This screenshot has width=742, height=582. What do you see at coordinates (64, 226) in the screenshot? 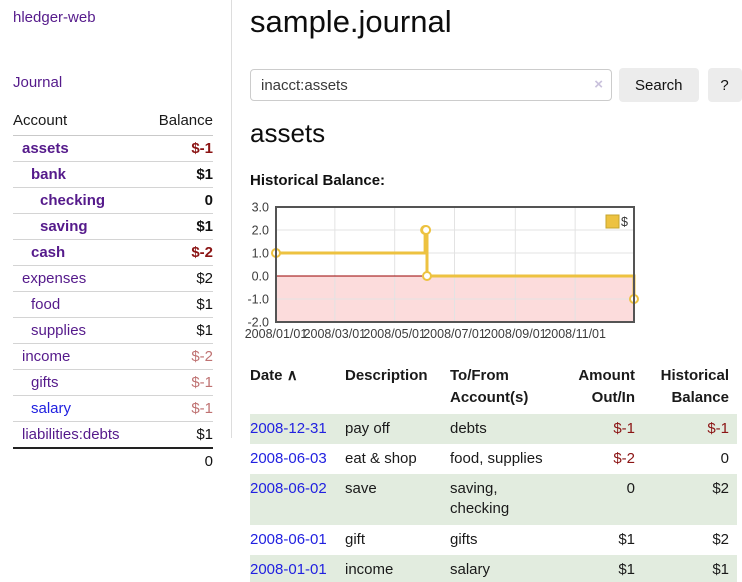
I see `account-link: saving` at bounding box center [64, 226].